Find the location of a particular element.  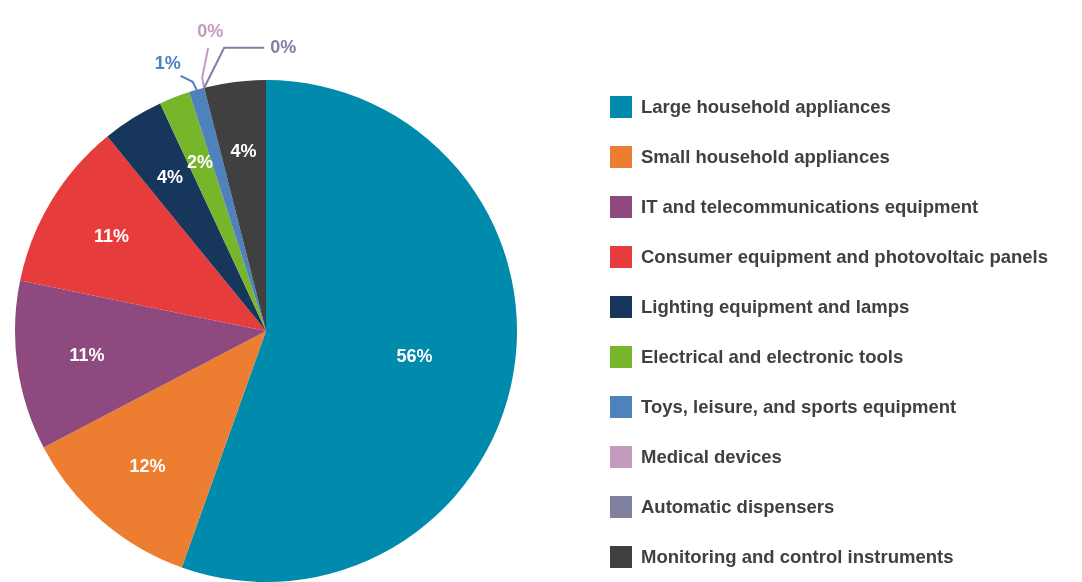

legend-label: Lighting equipment and lamps is located at coordinates (775, 307).